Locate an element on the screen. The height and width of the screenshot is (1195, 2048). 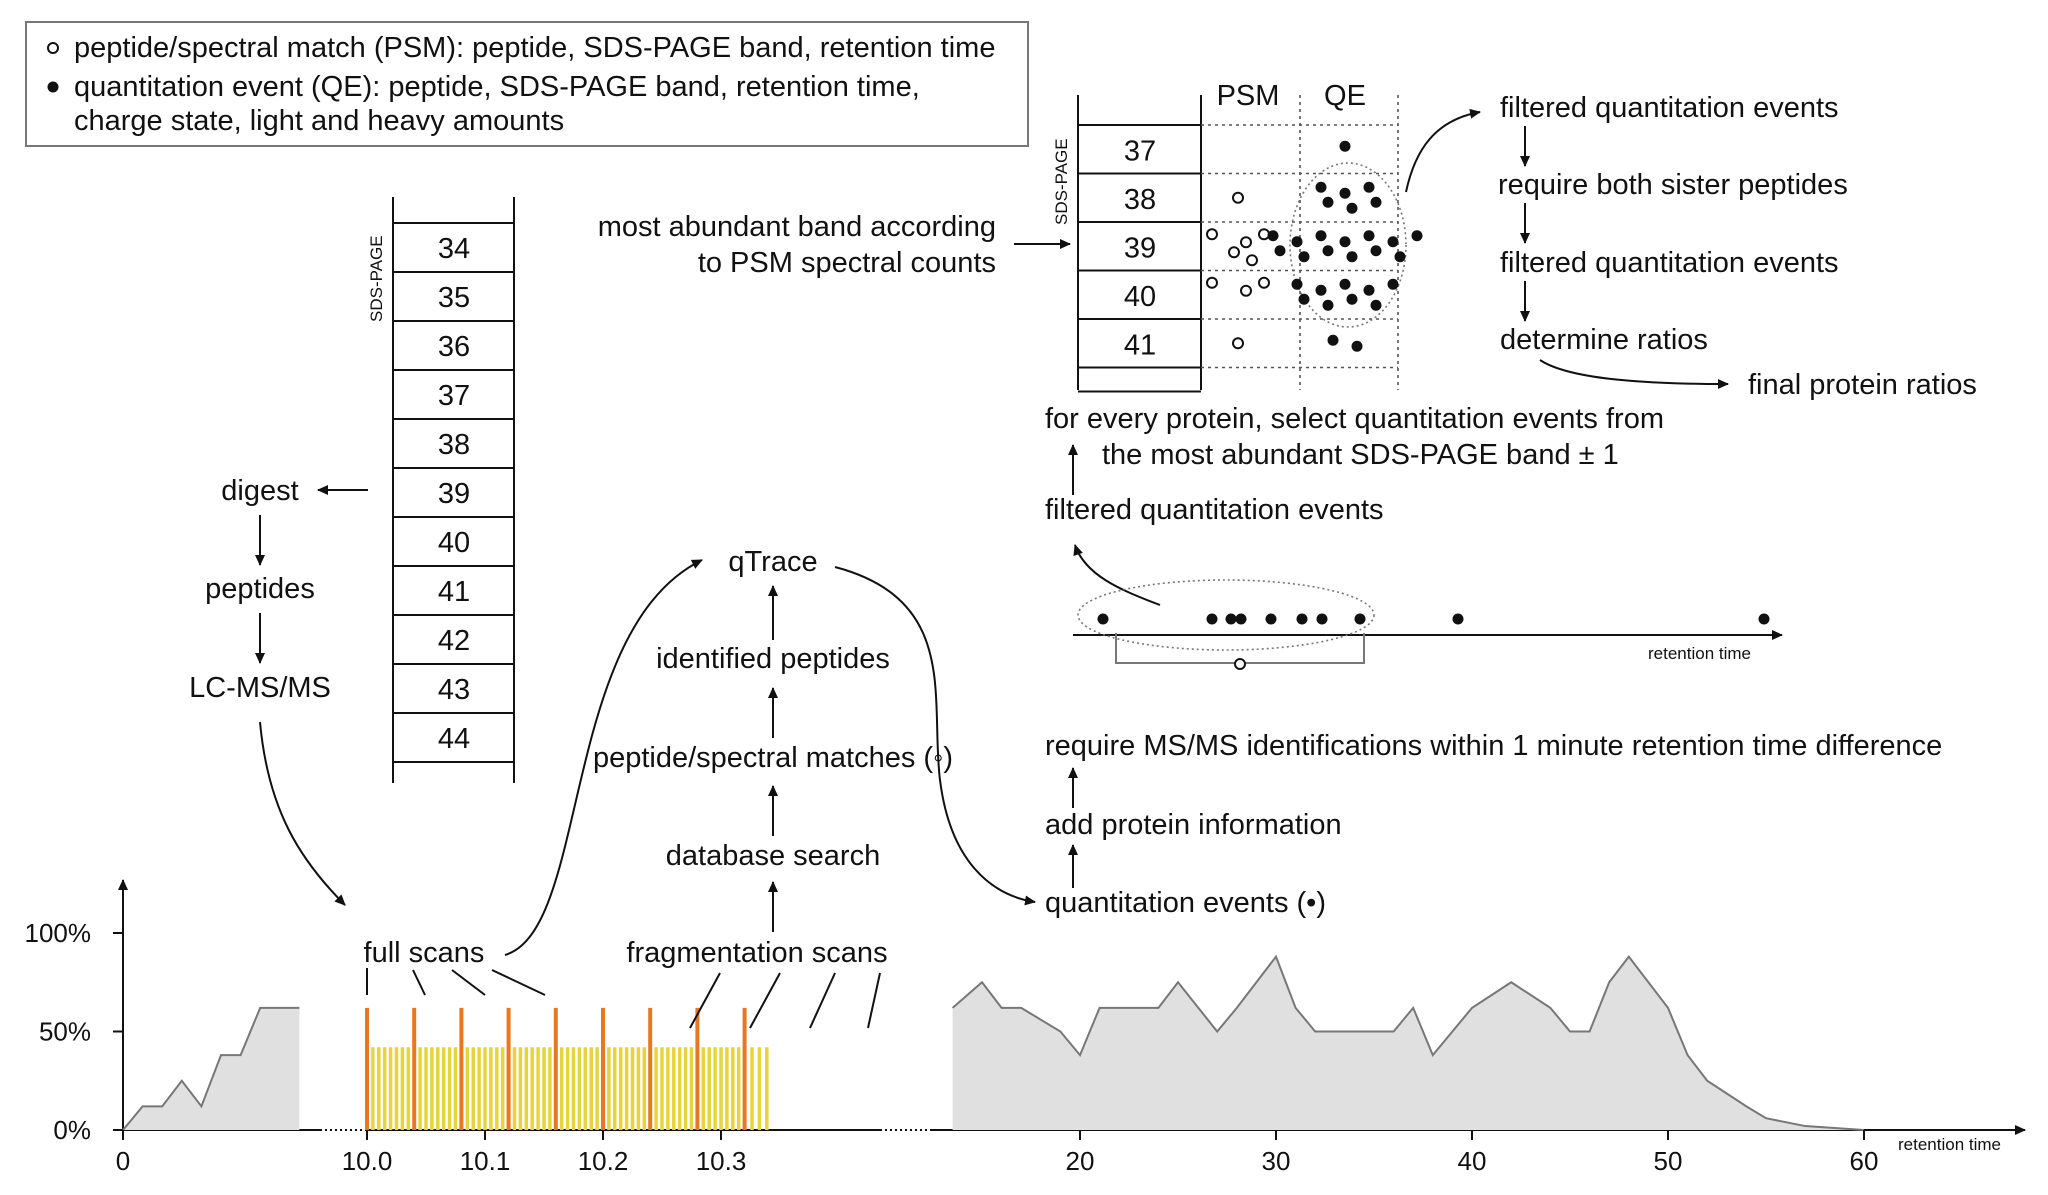
x-tick-label: 20 is located at coordinates (1080, 1161).